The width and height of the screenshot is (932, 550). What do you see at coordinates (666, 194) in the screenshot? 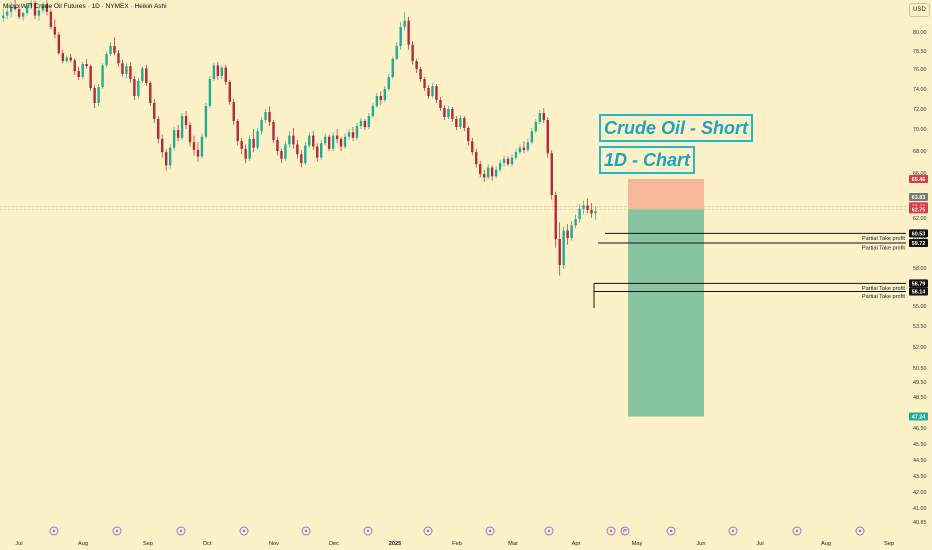
I see `stop-loss-zone` at bounding box center [666, 194].